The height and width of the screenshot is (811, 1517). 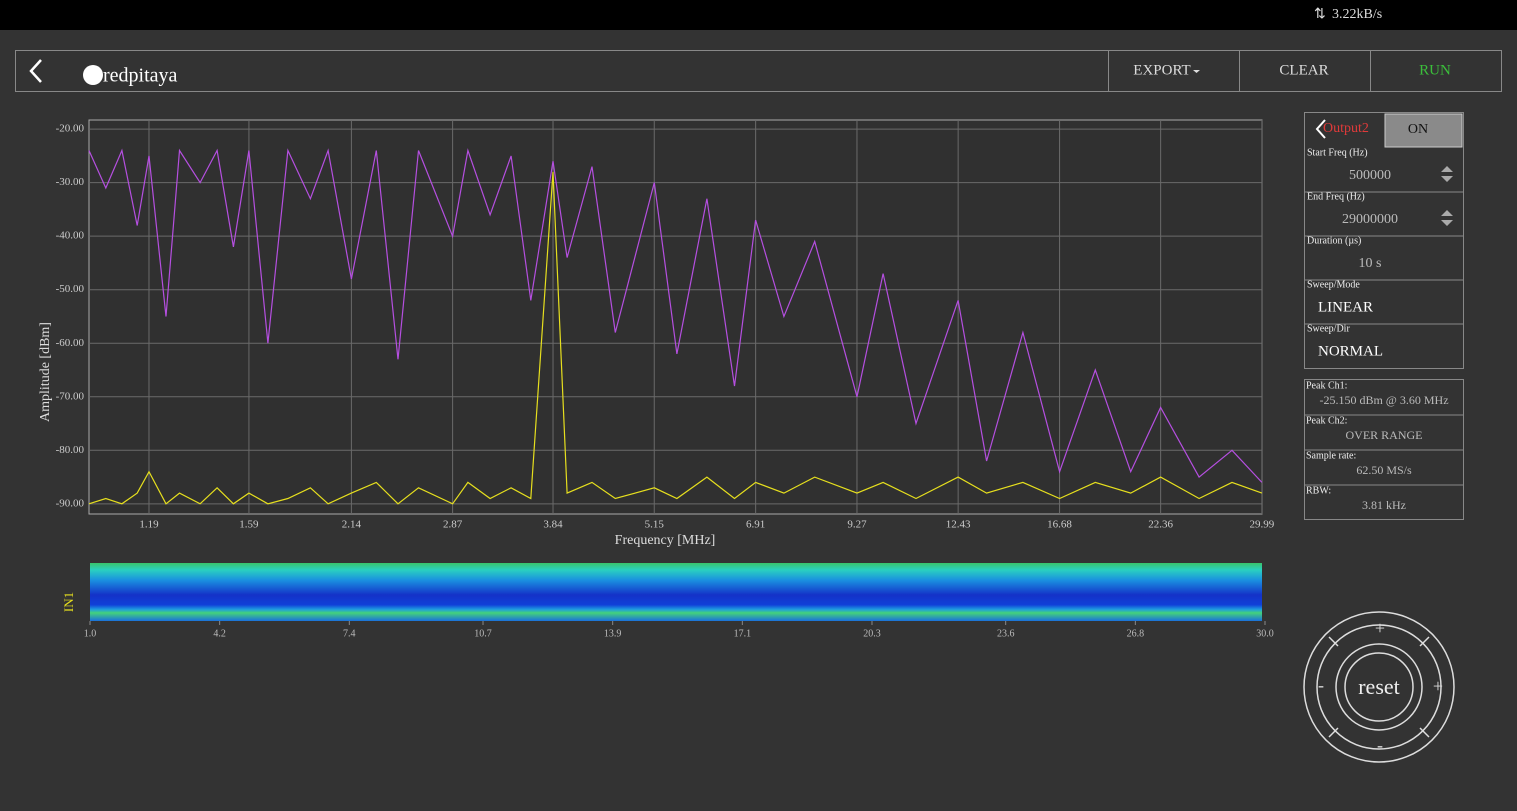 What do you see at coordinates (93, 75) in the screenshot?
I see `logo-icon` at bounding box center [93, 75].